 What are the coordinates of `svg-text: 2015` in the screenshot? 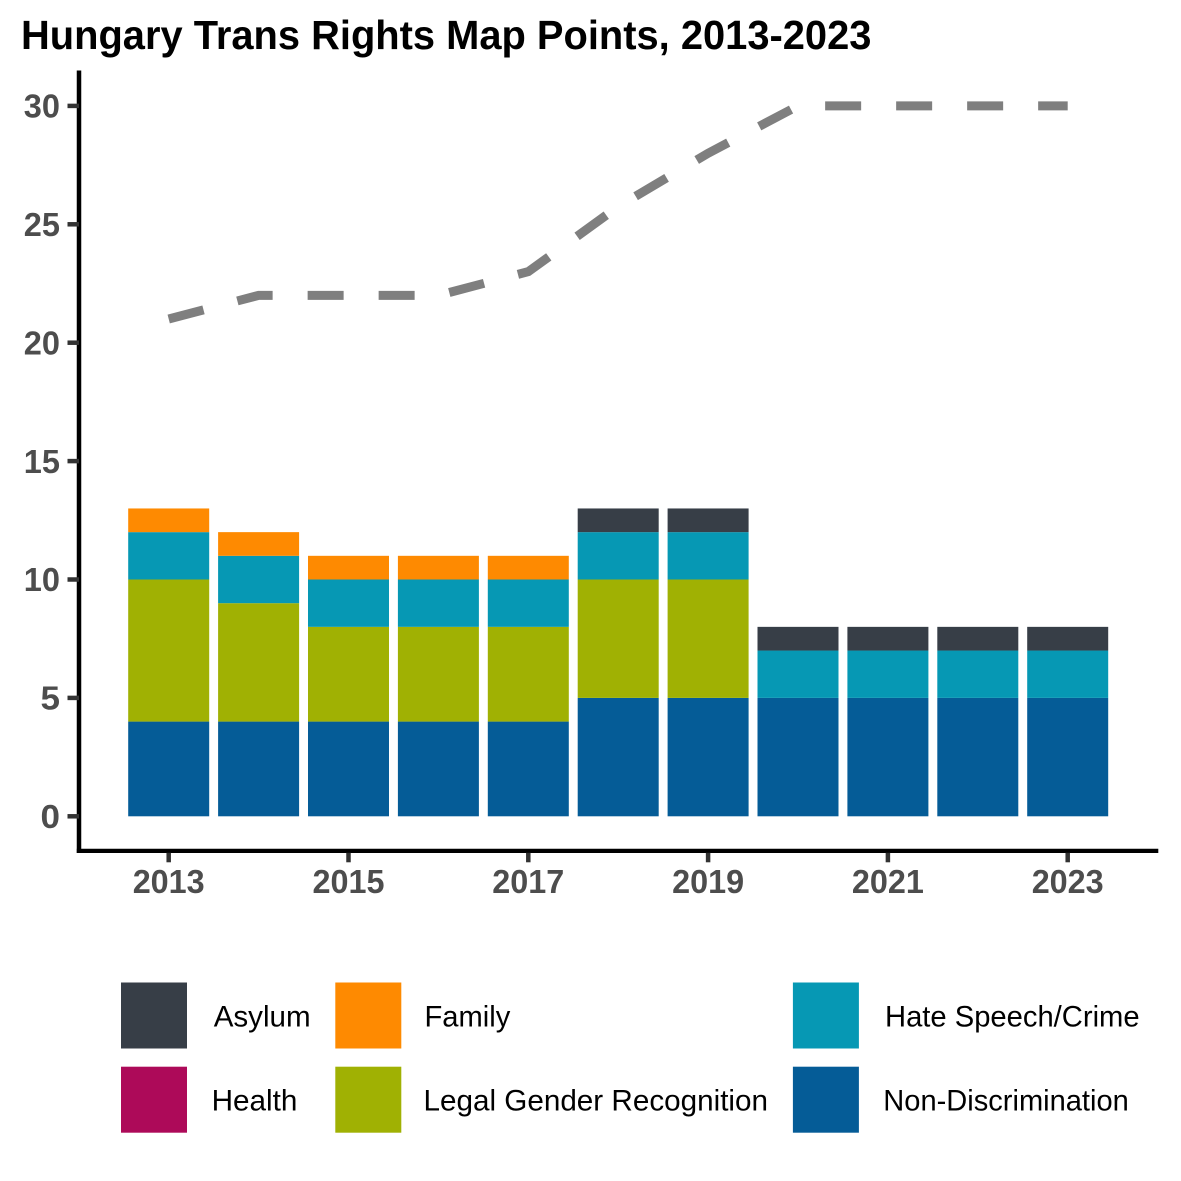 It's located at (349, 882).